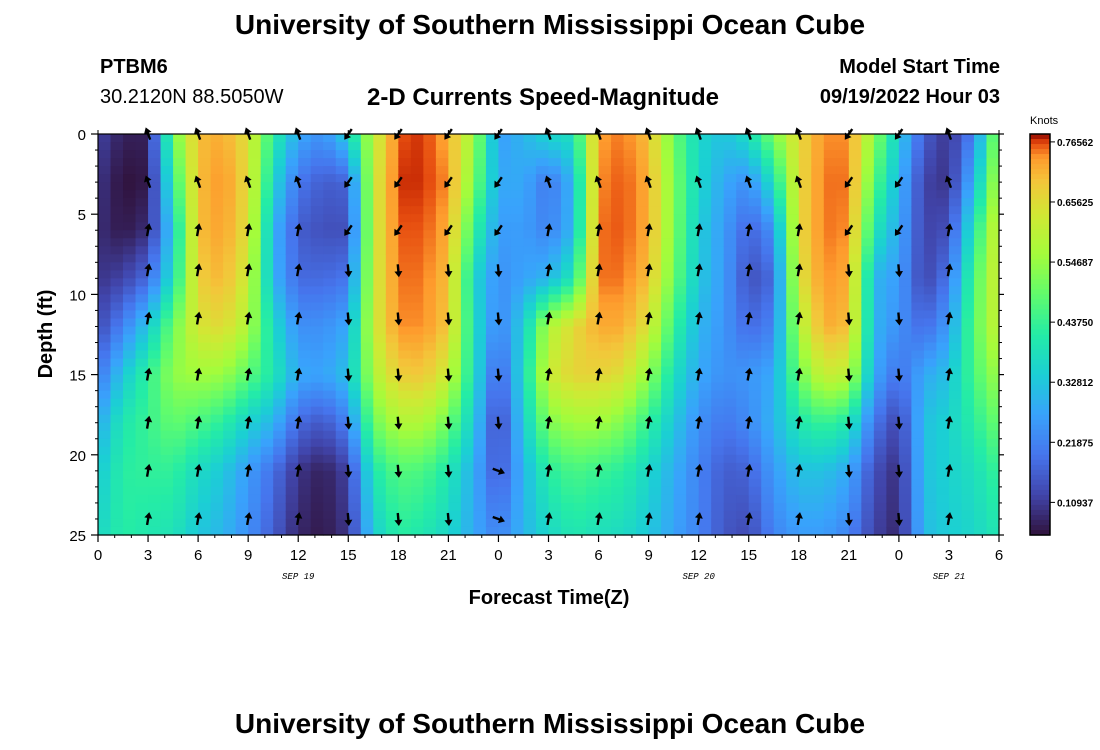 The height and width of the screenshot is (750, 1100). I want to click on date-label: SEP 20, so click(698, 577).